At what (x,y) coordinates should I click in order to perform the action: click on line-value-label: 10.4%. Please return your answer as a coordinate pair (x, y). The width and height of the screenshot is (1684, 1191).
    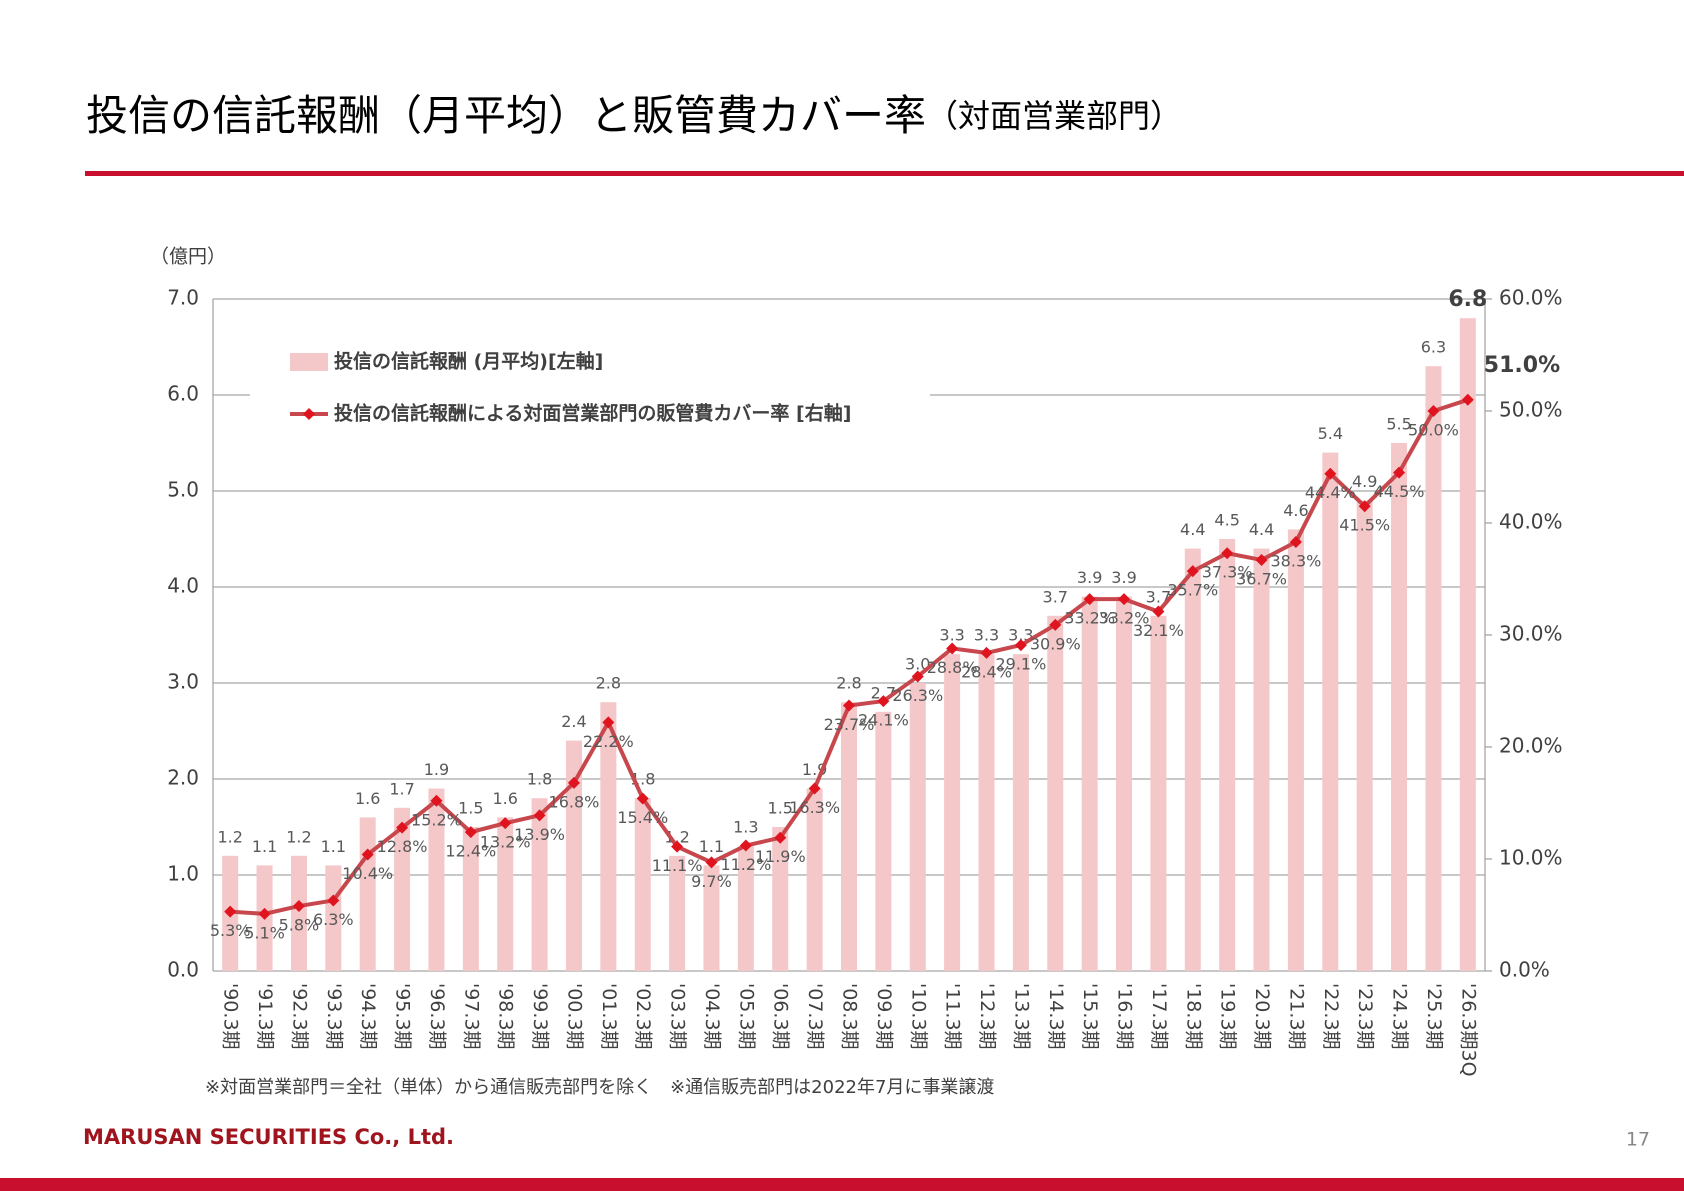
    Looking at the image, I should click on (367, 873).